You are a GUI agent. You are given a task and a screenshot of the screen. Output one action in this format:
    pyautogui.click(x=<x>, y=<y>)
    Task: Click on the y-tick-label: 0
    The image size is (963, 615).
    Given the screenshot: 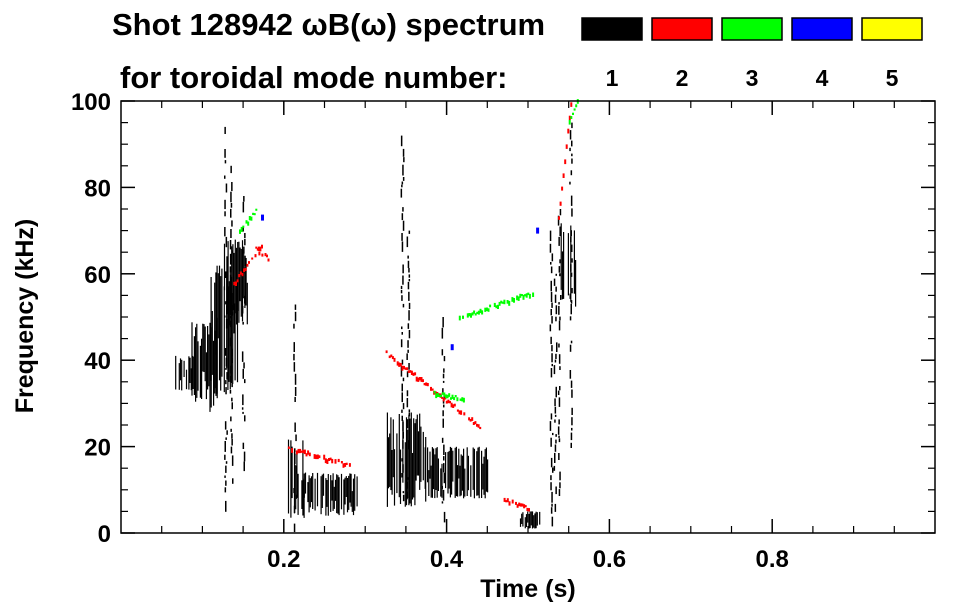 What is the action you would take?
    pyautogui.click(x=104, y=534)
    